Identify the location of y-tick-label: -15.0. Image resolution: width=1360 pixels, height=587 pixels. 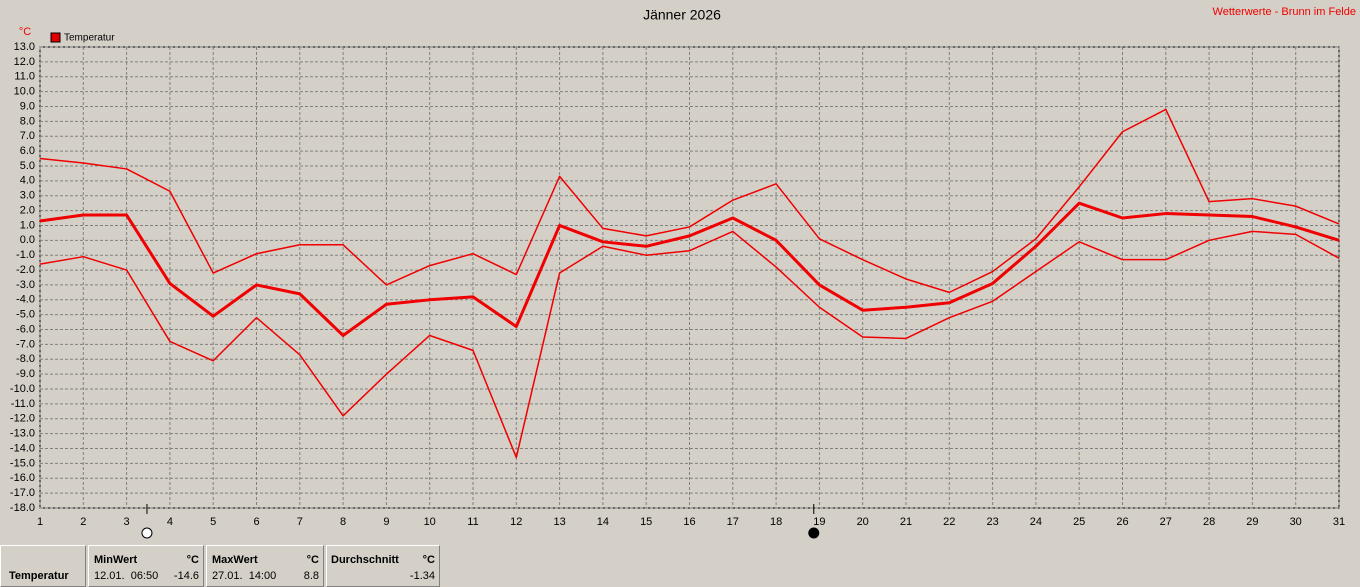
(22, 463).